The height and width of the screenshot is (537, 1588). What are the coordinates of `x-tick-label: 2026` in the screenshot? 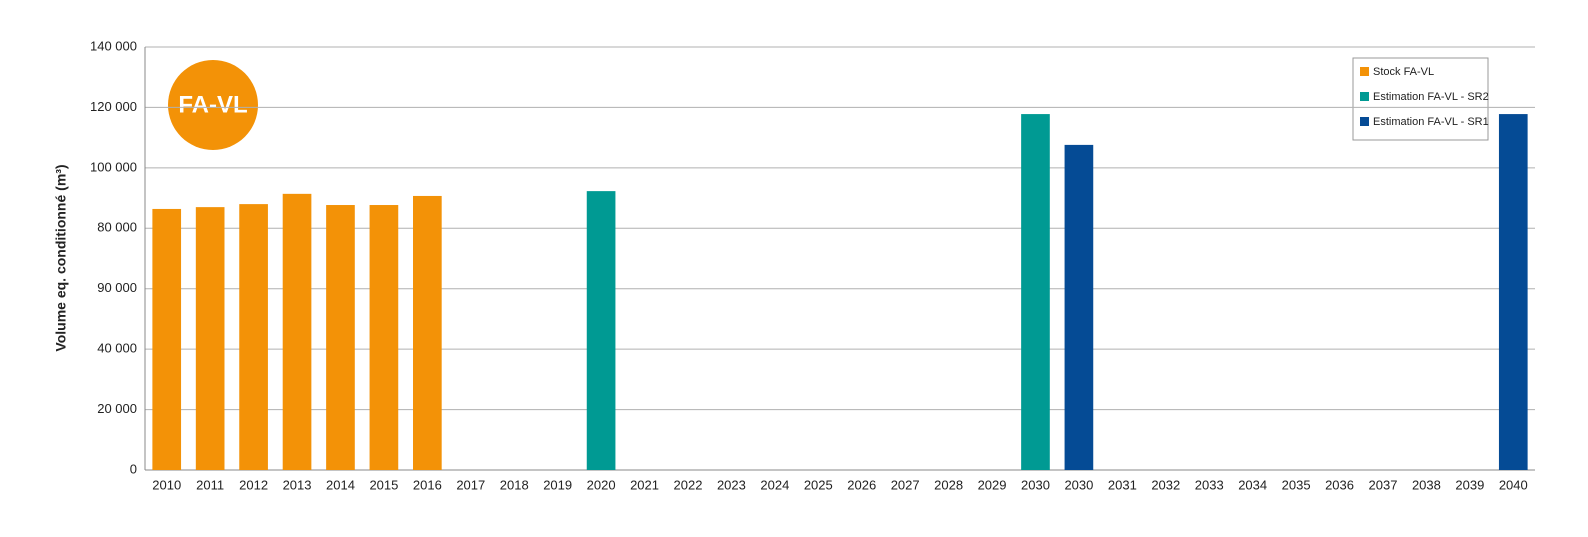 It's located at (861, 484).